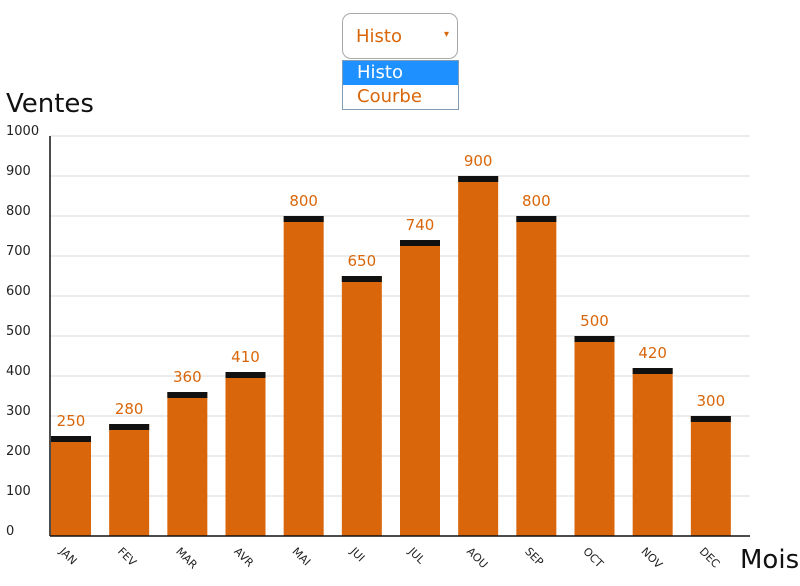  What do you see at coordinates (243, 557) in the screenshot?
I see `x-tick-label: AVR` at bounding box center [243, 557].